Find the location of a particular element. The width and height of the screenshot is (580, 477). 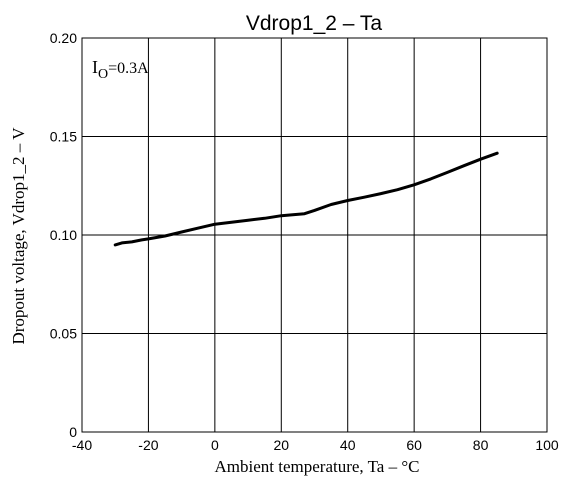

annotation-value: =0.3A is located at coordinates (128, 68).